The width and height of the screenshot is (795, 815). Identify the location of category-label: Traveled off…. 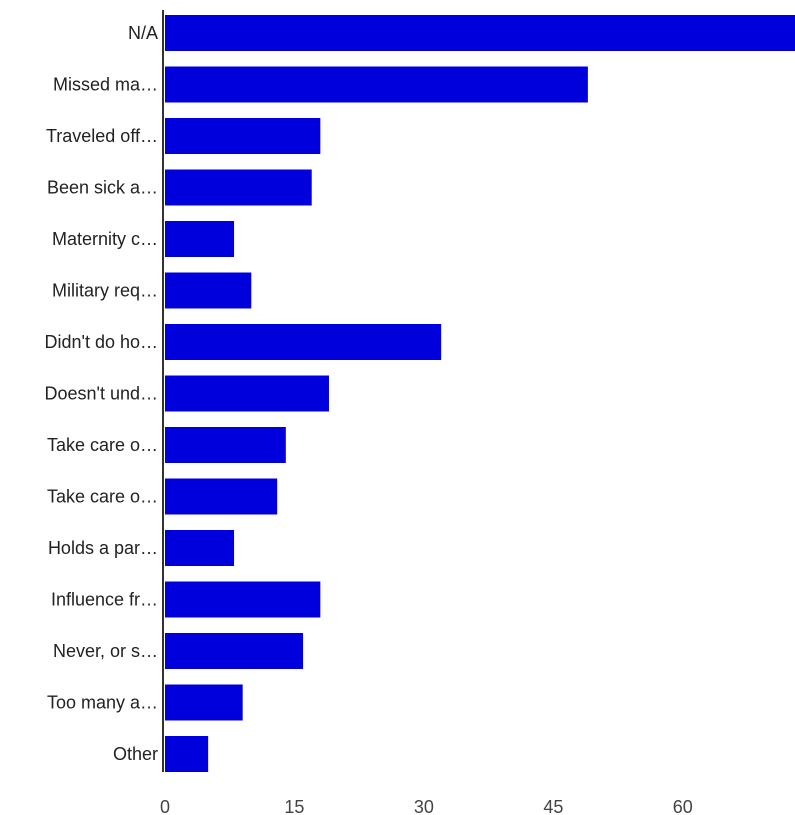
(102, 136).